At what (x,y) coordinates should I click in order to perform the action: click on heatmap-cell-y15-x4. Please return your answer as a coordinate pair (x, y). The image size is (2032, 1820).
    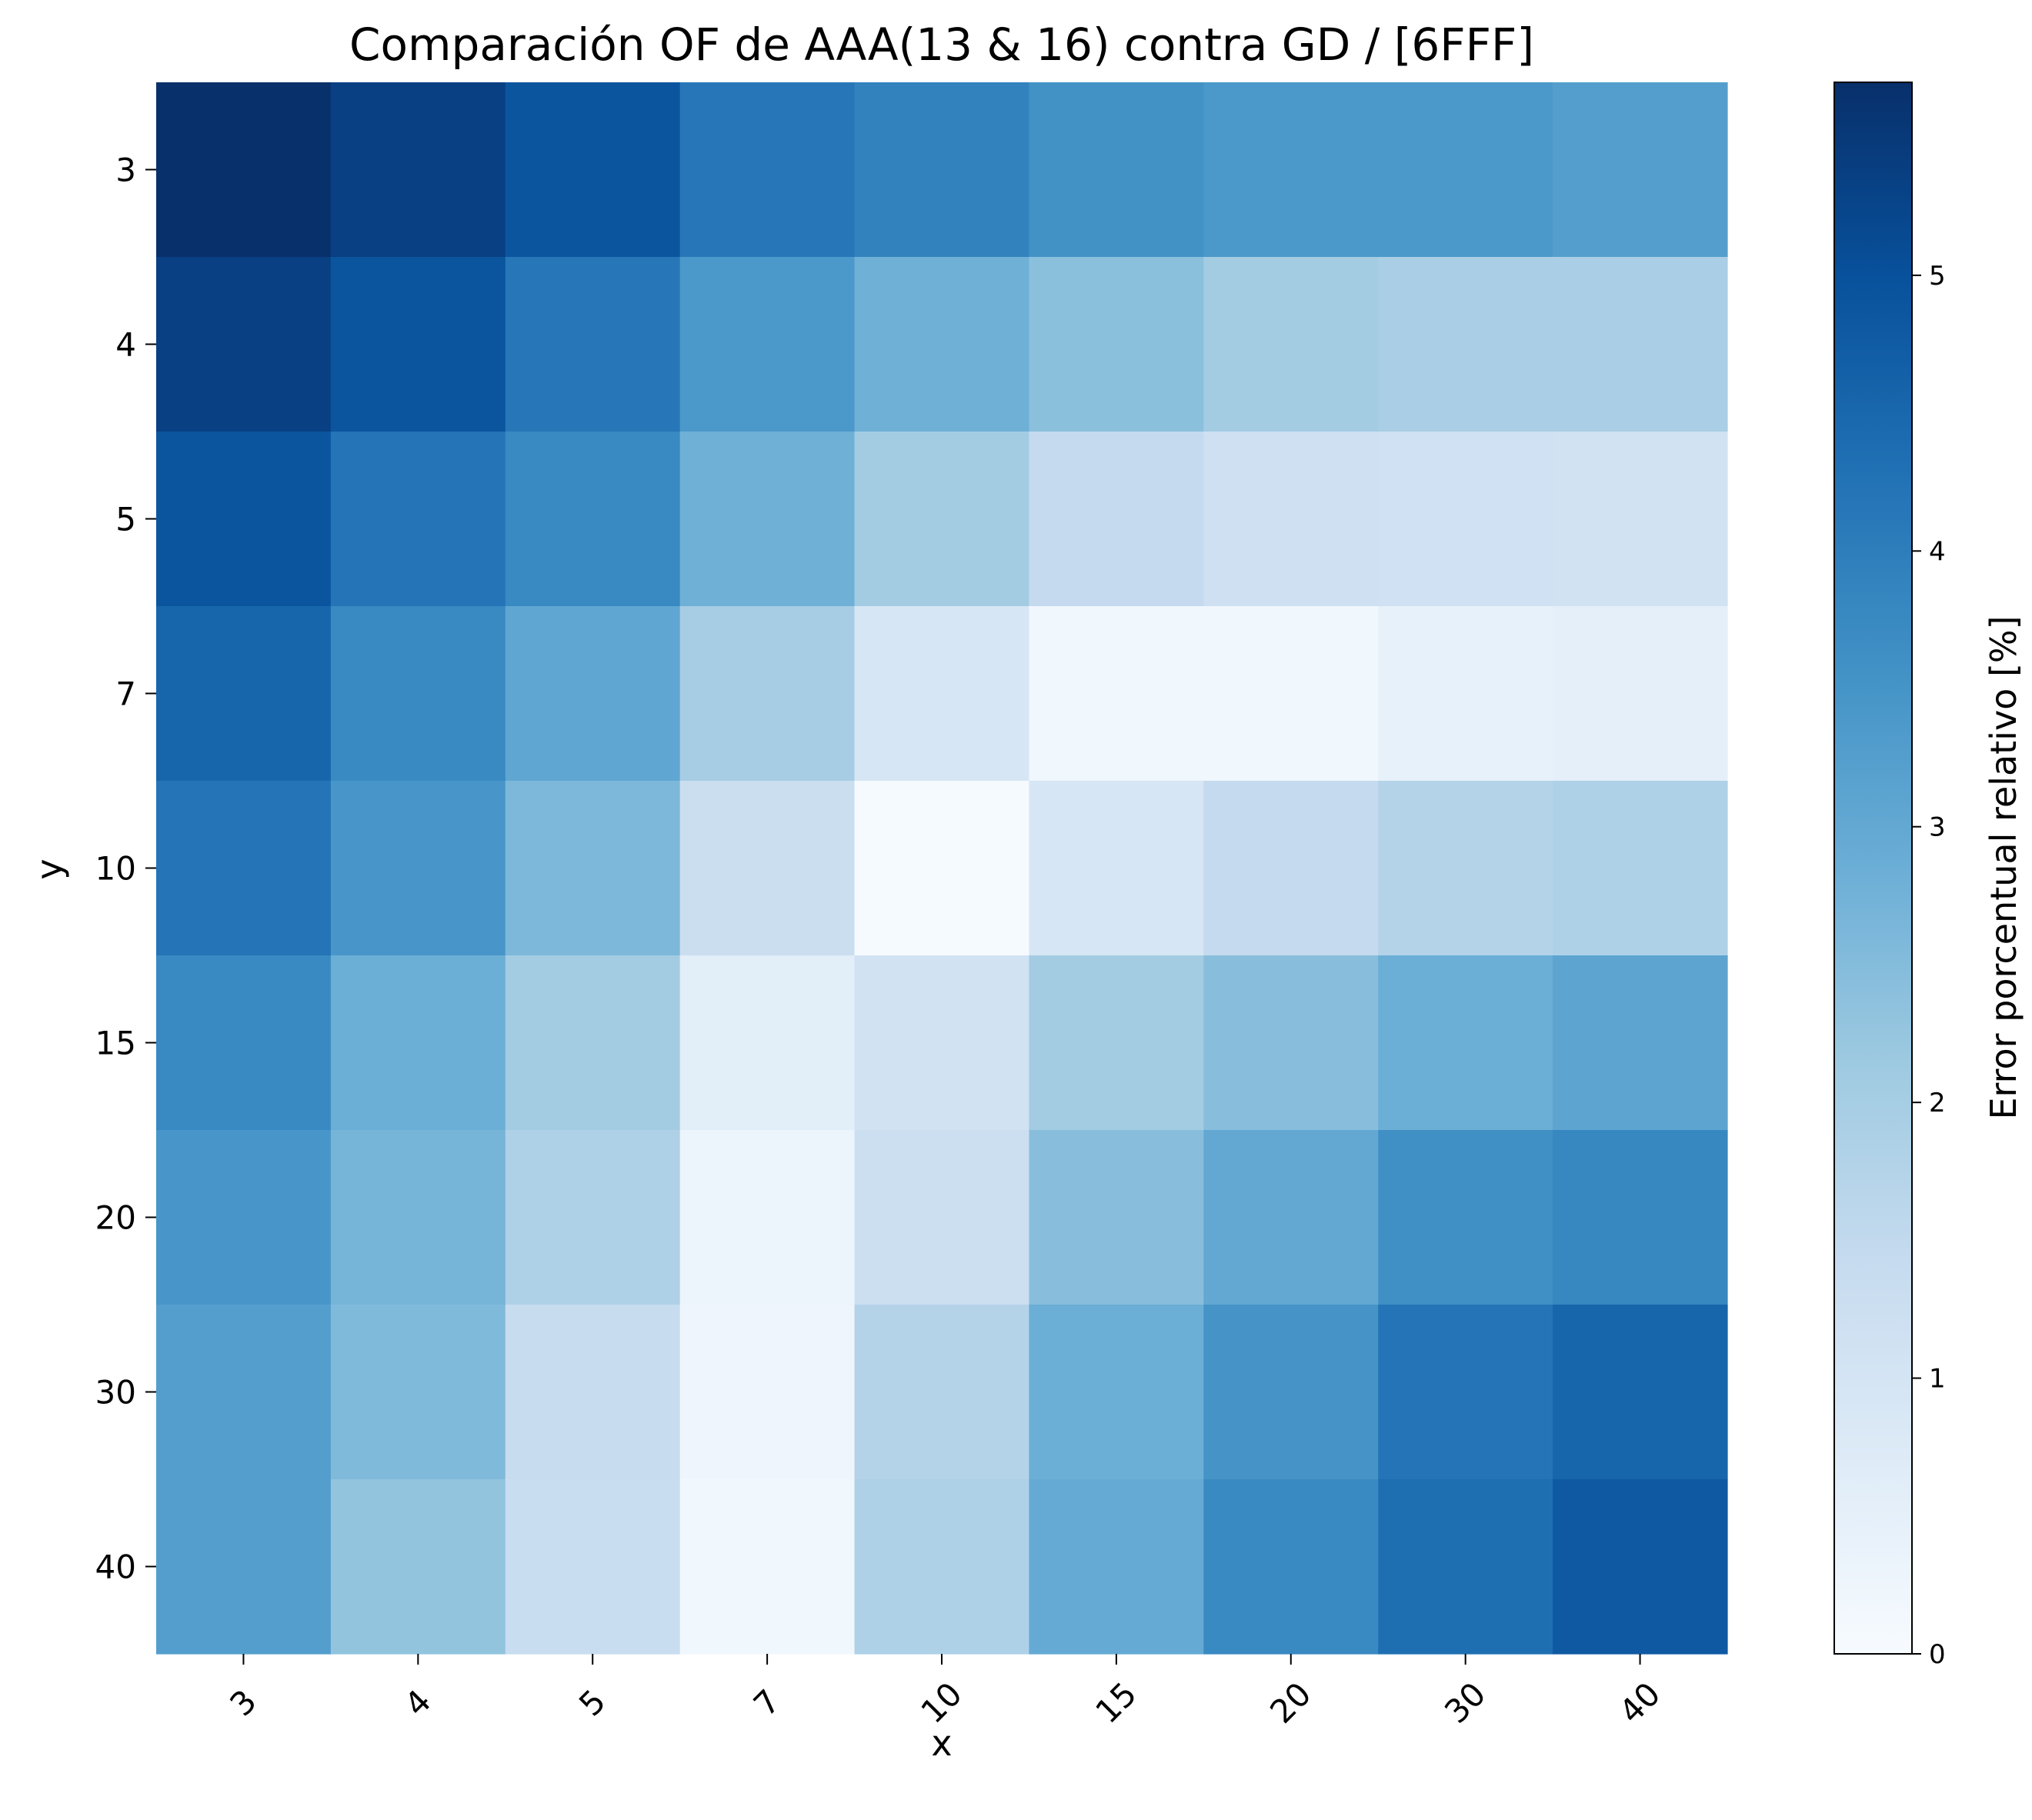
    Looking at the image, I should click on (418, 1043).